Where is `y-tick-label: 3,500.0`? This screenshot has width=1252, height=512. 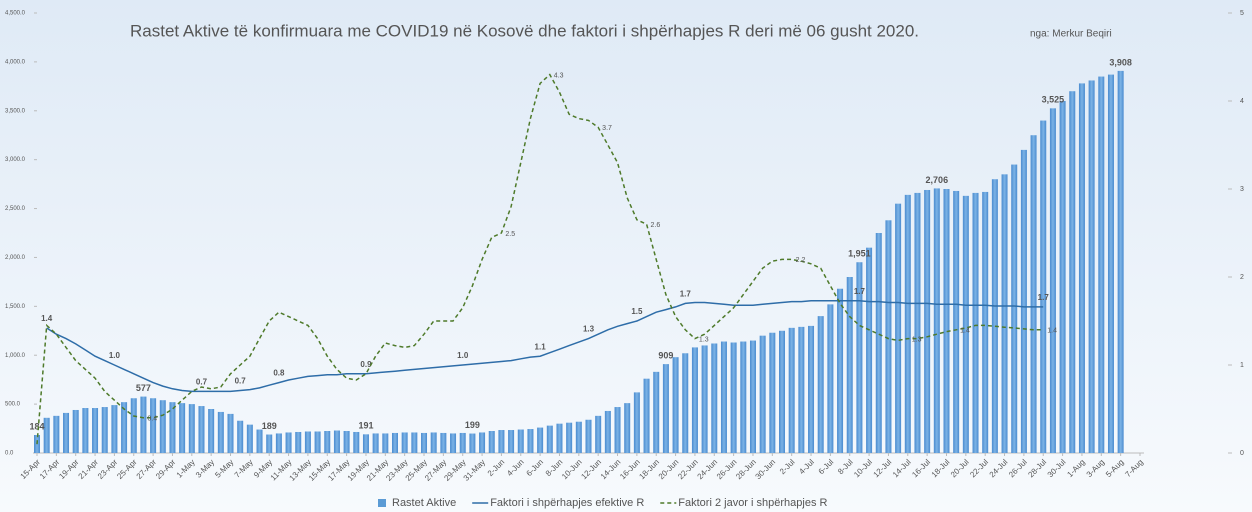
y-tick-label: 3,500.0 is located at coordinates (15, 111).